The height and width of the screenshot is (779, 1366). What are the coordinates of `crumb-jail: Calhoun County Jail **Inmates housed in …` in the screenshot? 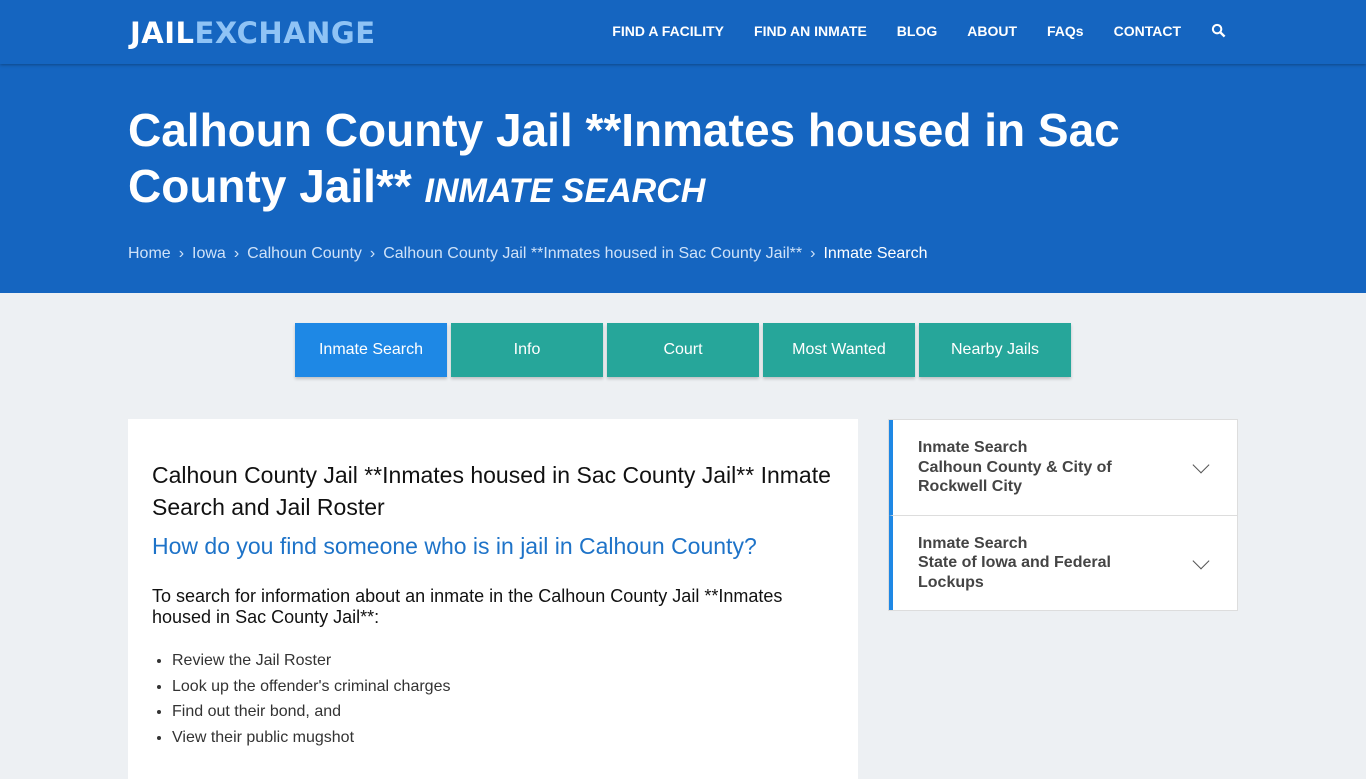 It's located at (593, 253).